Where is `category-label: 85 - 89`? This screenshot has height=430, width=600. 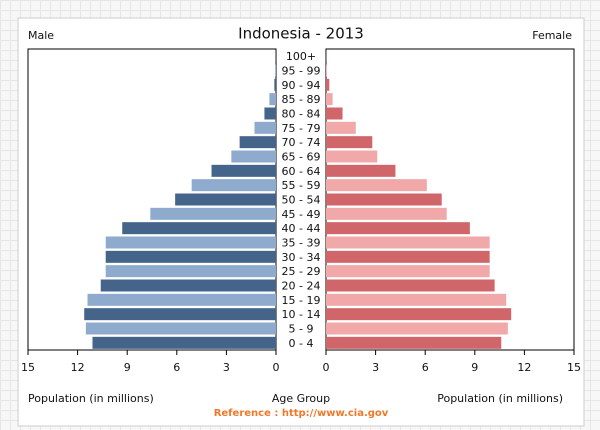
category-label: 85 - 89 is located at coordinates (301, 99).